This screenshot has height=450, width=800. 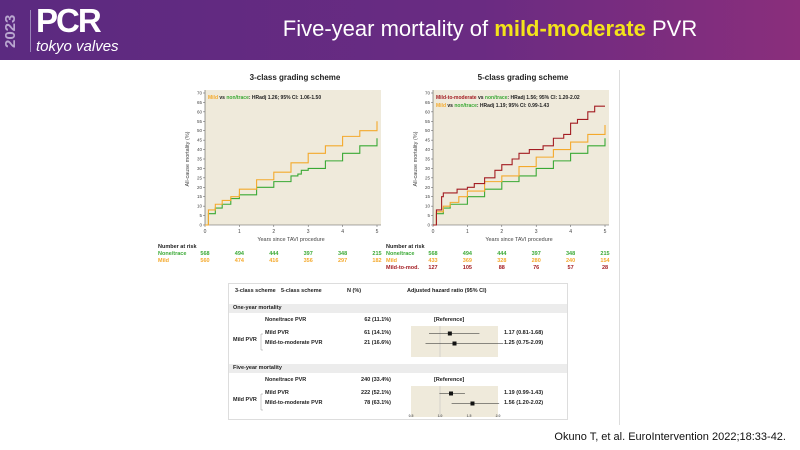 I want to click on y-tick-label: 55, so click(x=200, y=121).